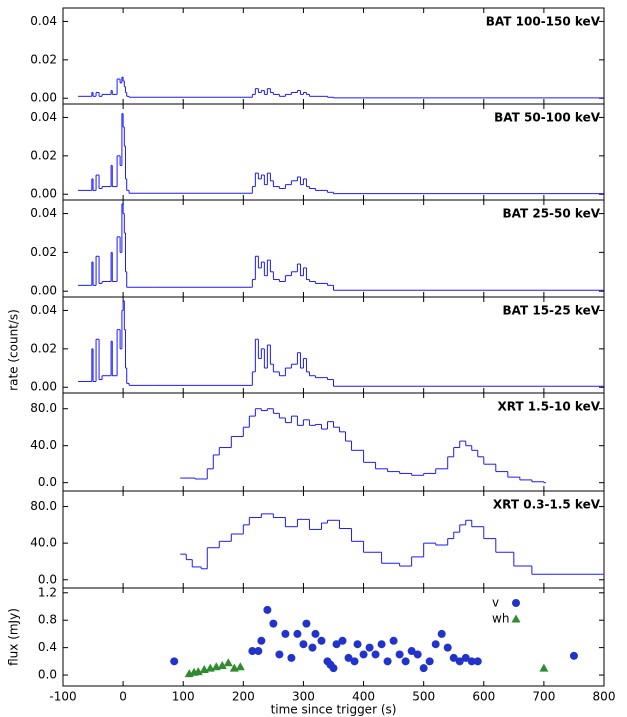 This screenshot has width=627, height=717. I want to click on legend-label: wh, so click(500, 619).